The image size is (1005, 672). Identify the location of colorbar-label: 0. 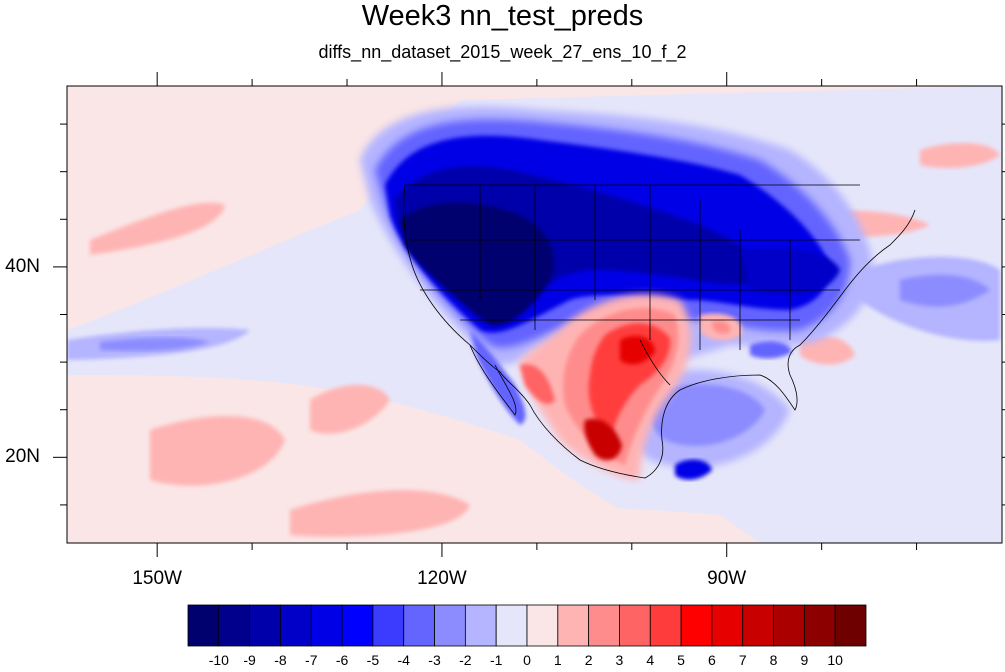
(527, 660).